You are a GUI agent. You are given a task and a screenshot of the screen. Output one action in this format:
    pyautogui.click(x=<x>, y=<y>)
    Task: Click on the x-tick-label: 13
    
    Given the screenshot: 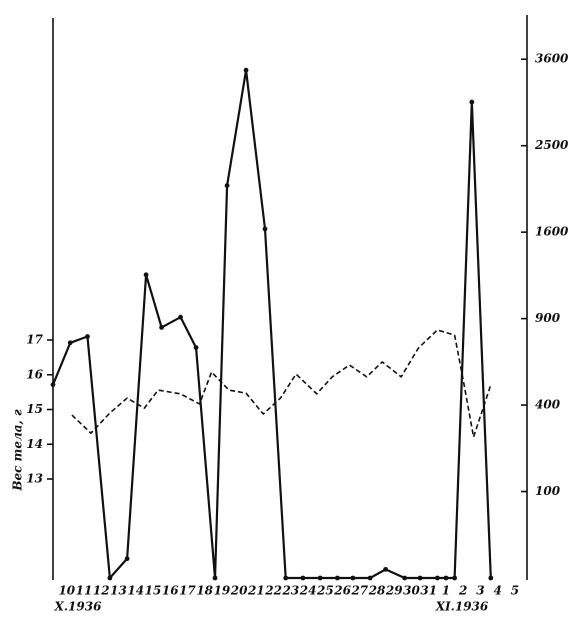 What is the action you would take?
    pyautogui.click(x=118, y=591)
    